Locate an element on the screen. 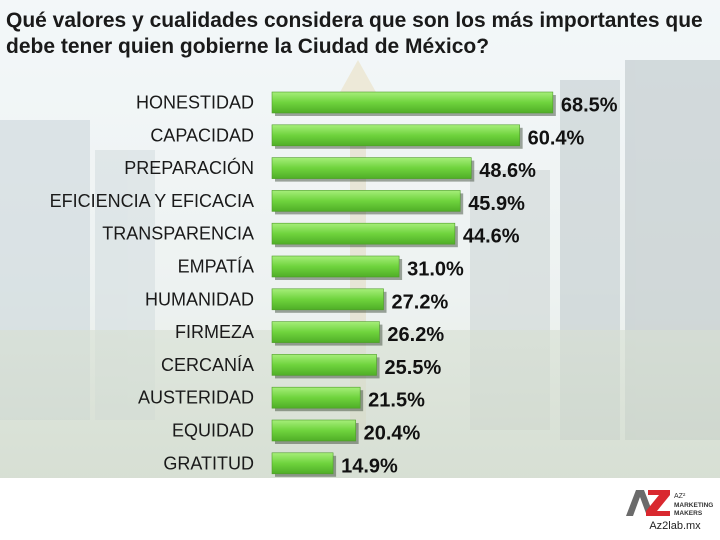 The image size is (720, 540). footer is located at coordinates (360, 509).